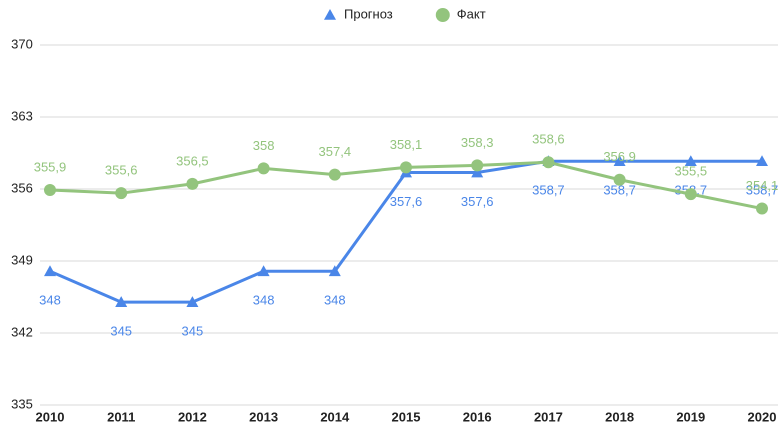 The image size is (778, 427). Describe the element at coordinates (471, 13) in the screenshot. I see `legend-label: Факт` at that location.